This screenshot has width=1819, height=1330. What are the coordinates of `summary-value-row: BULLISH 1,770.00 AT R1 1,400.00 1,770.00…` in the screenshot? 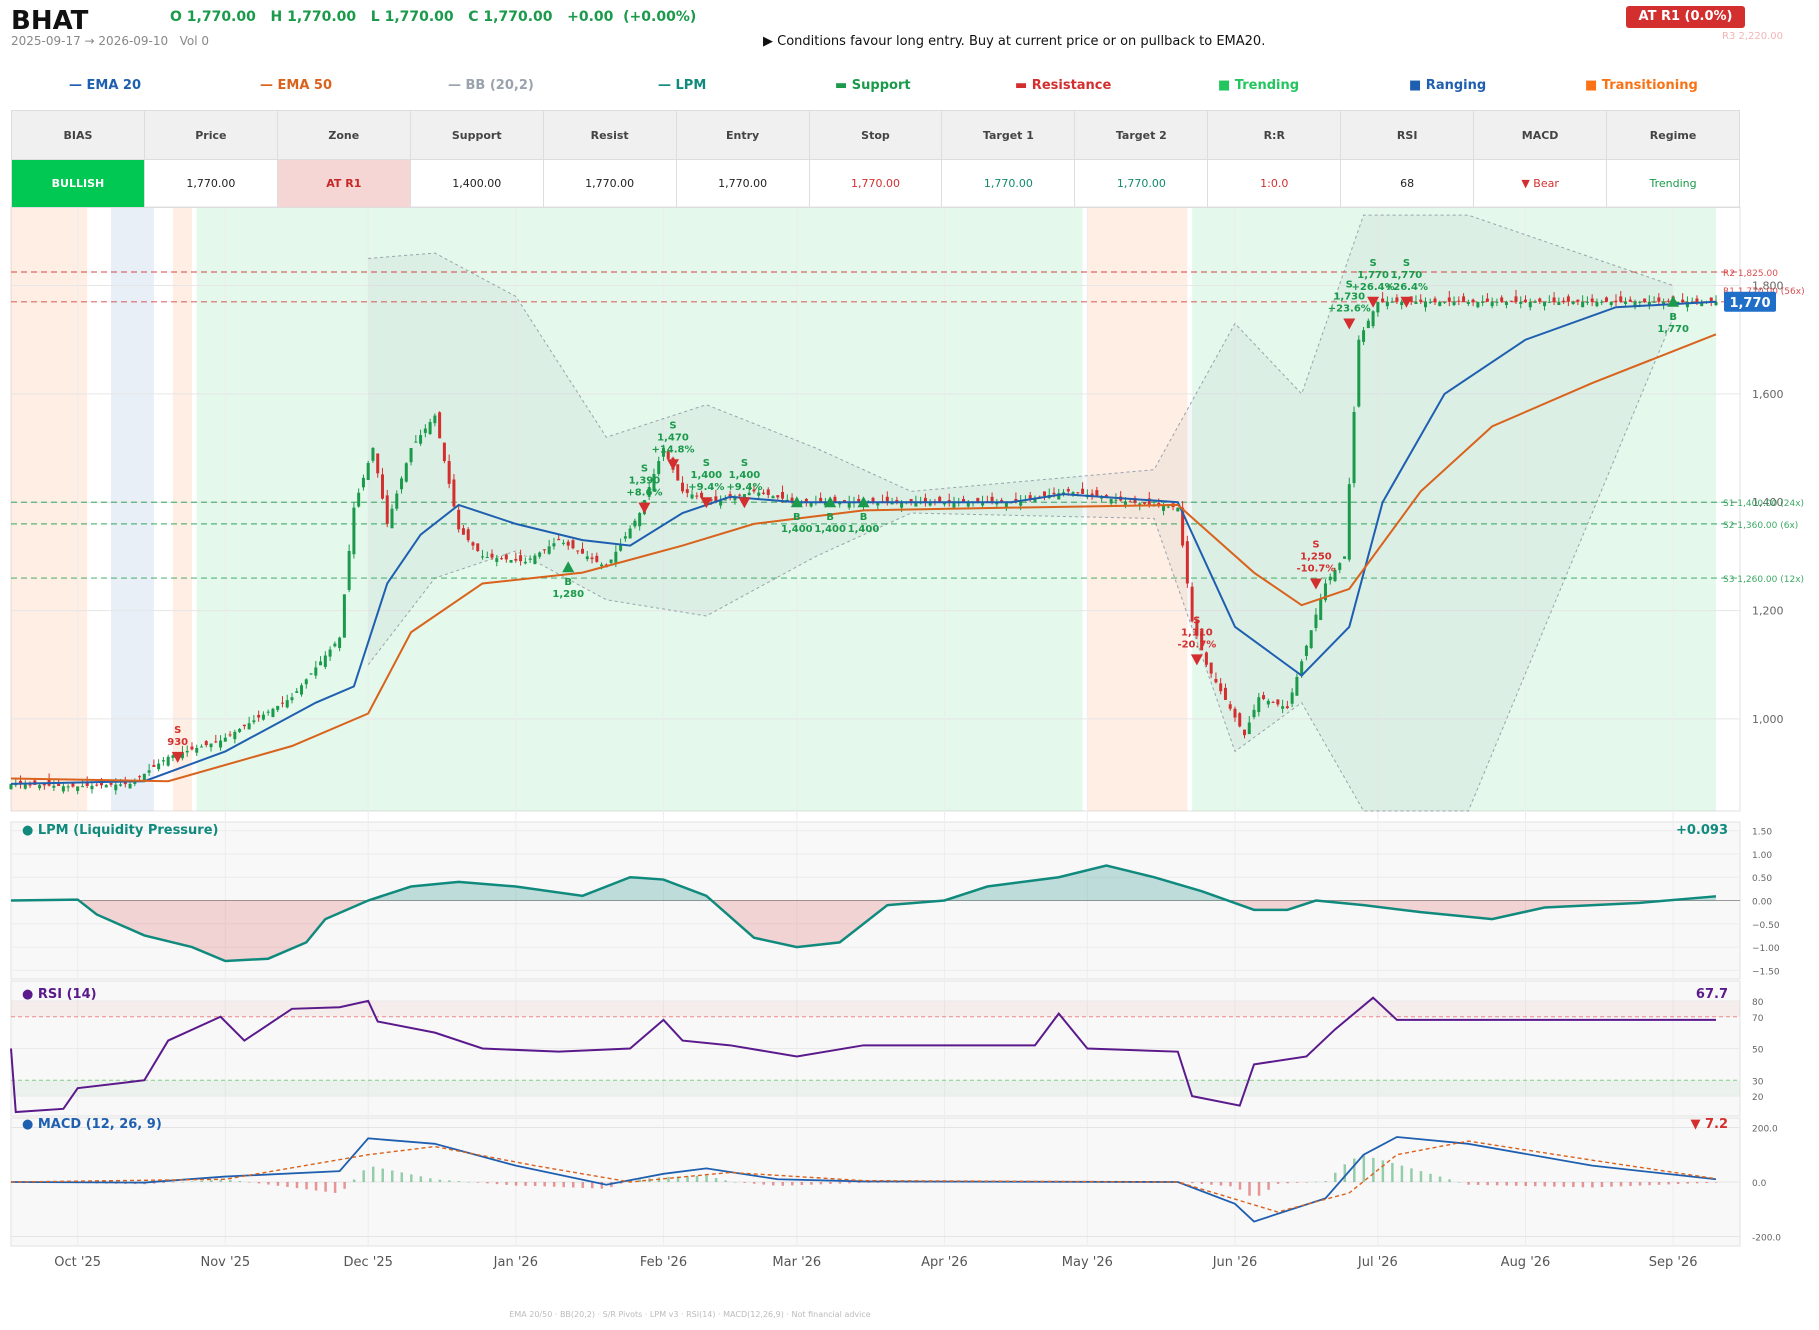 It's located at (875, 183).